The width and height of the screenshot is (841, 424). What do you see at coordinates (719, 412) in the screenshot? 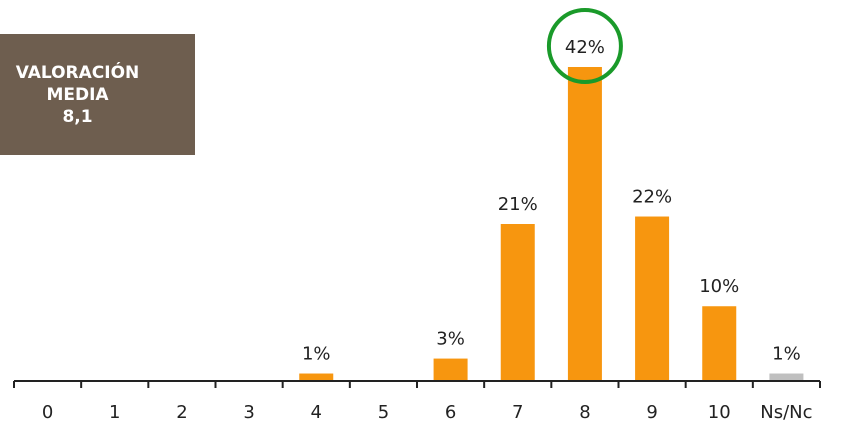
I see `x-tick-label-10: 10` at bounding box center [719, 412].